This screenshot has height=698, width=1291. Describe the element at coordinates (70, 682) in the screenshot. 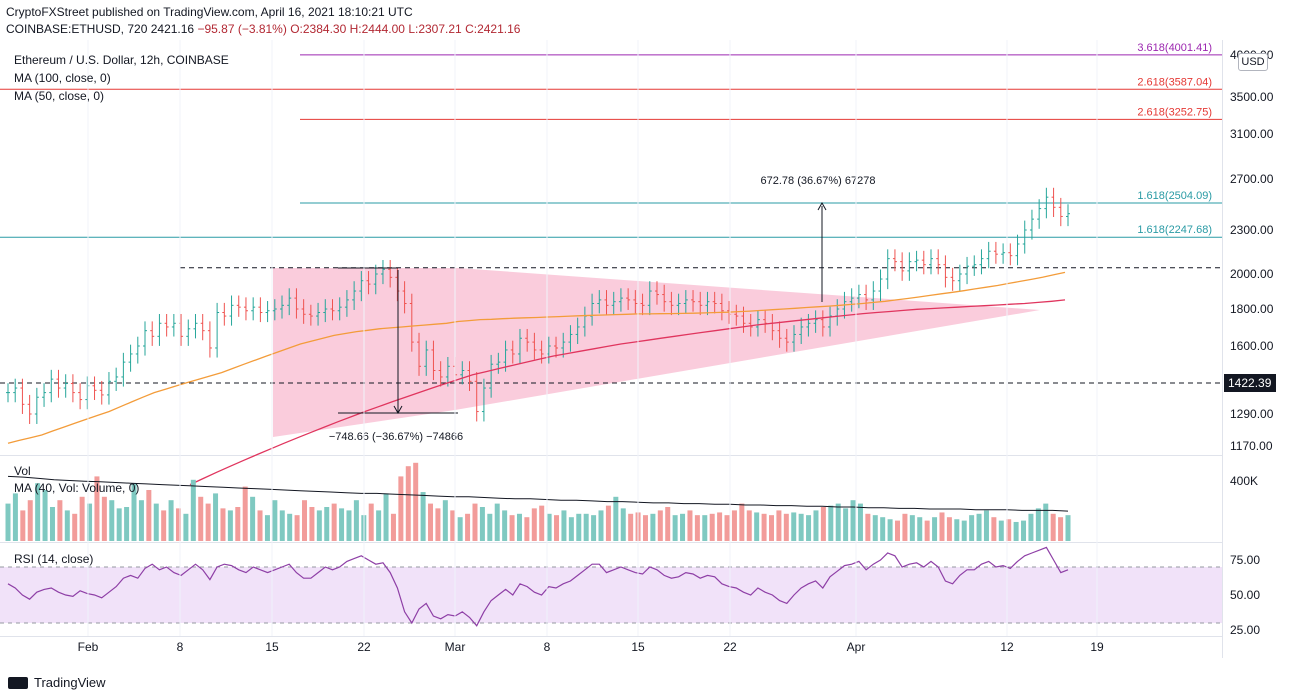

I see `footer-text: TradingView` at that location.